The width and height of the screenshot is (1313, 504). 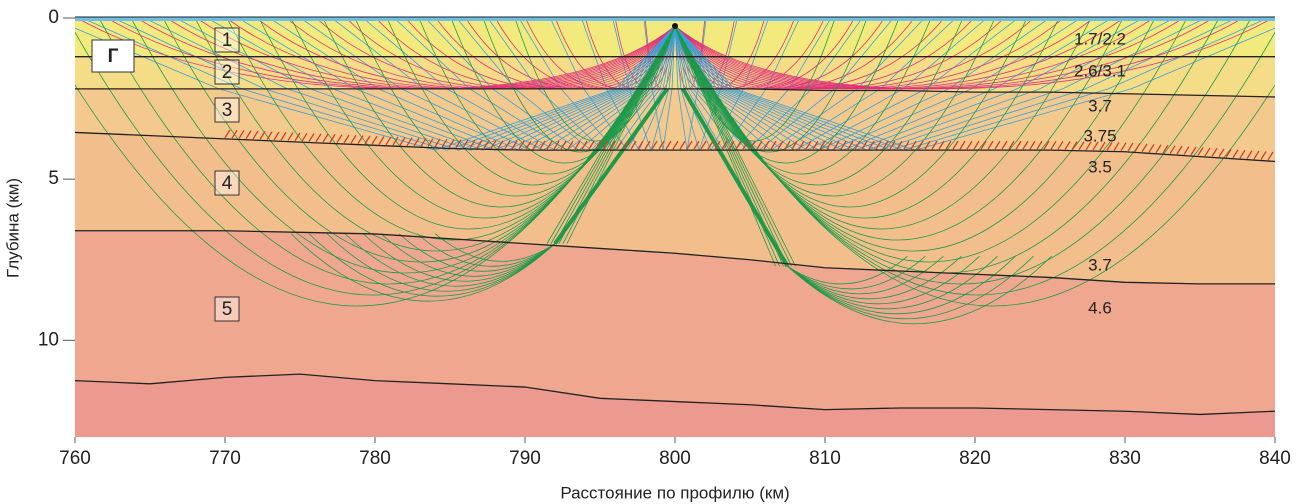 What do you see at coordinates (1100, 105) in the screenshot?
I see `velocity-label: 3.7` at bounding box center [1100, 105].